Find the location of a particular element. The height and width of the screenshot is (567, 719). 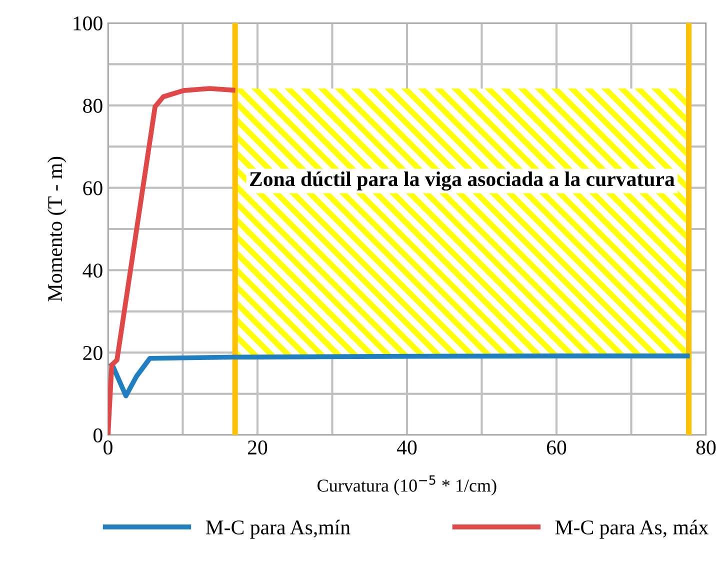

x-tick-label: 80 is located at coordinates (706, 447).